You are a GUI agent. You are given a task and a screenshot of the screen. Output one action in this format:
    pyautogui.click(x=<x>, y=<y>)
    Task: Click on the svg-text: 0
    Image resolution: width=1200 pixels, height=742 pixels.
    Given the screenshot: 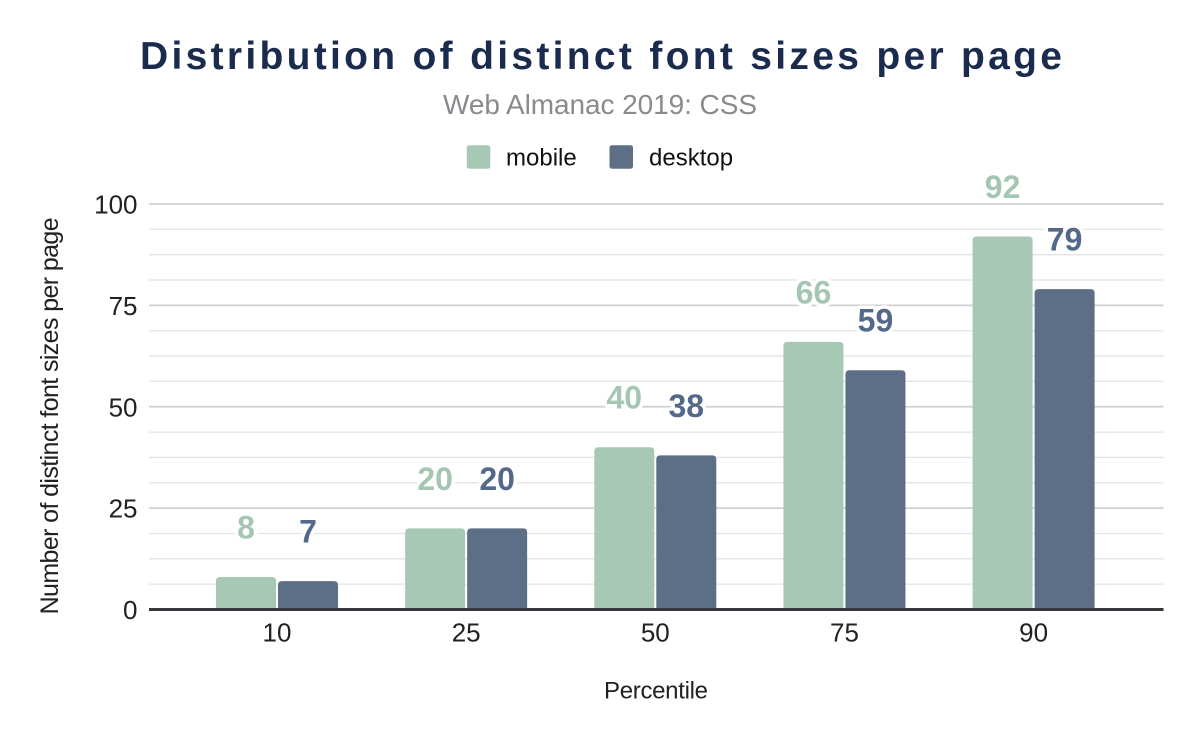 What is the action you would take?
    pyautogui.click(x=130, y=610)
    